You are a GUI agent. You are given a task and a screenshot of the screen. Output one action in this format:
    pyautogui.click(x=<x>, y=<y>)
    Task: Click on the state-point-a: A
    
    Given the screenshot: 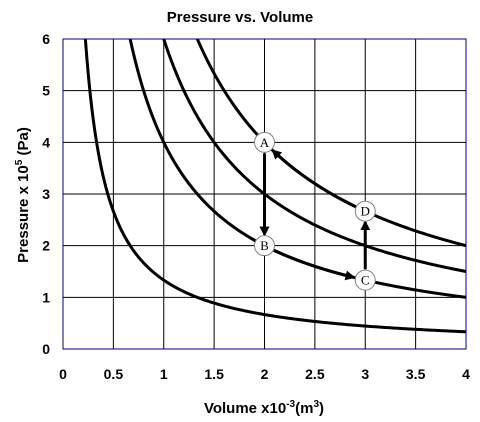 What is the action you would take?
    pyautogui.click(x=264, y=142)
    